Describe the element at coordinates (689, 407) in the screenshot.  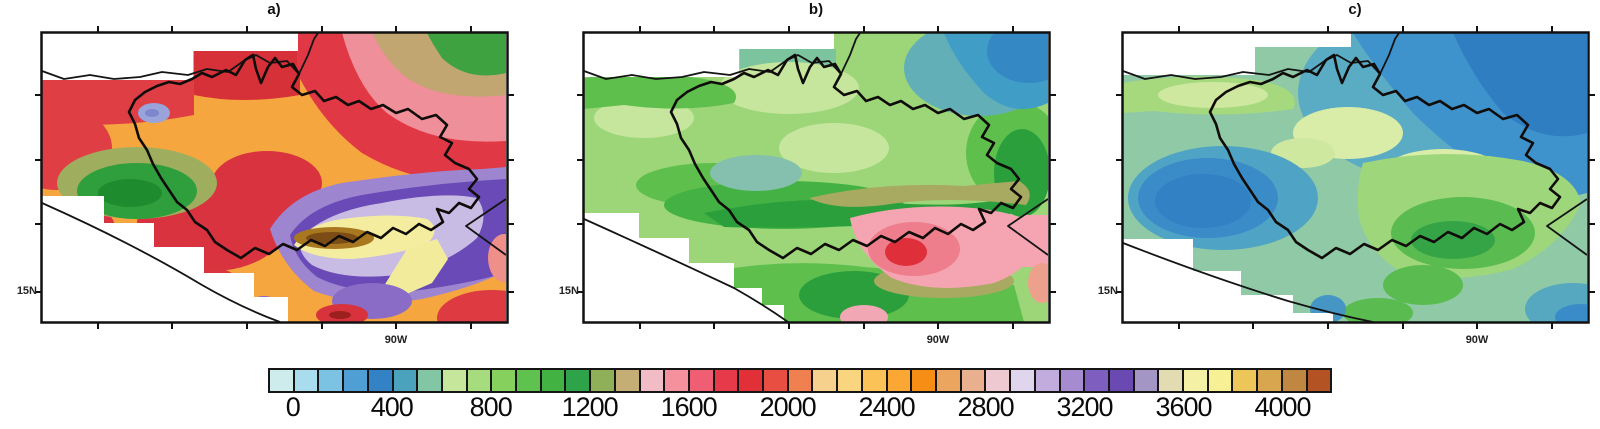
I see `colorbar-tick-label: 1600` at that location.